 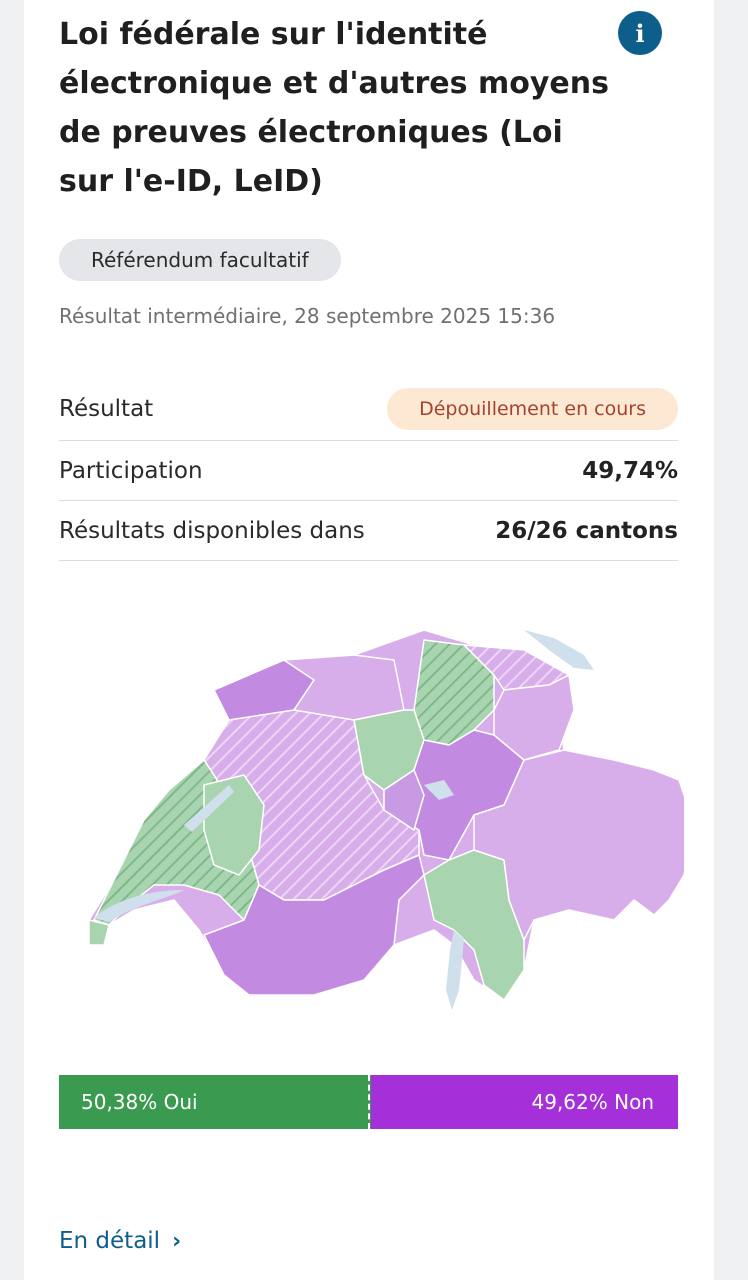 I want to click on referendum-type-tag: Référendum facultatif, so click(x=200, y=260).